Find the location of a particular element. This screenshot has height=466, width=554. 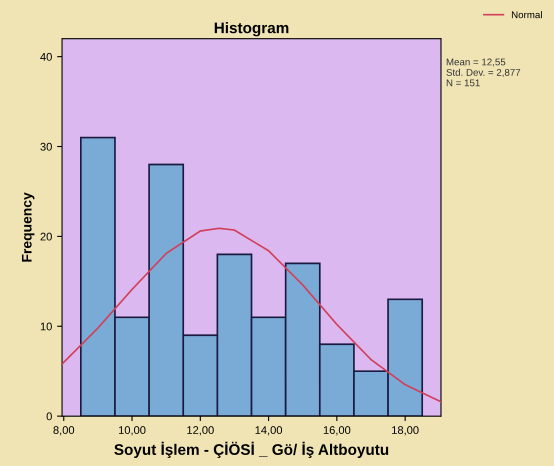

x-axis-title: Soyut İşlem - ÇİÖSİ _ Gö/ İş Altboyutu is located at coordinates (251, 450).